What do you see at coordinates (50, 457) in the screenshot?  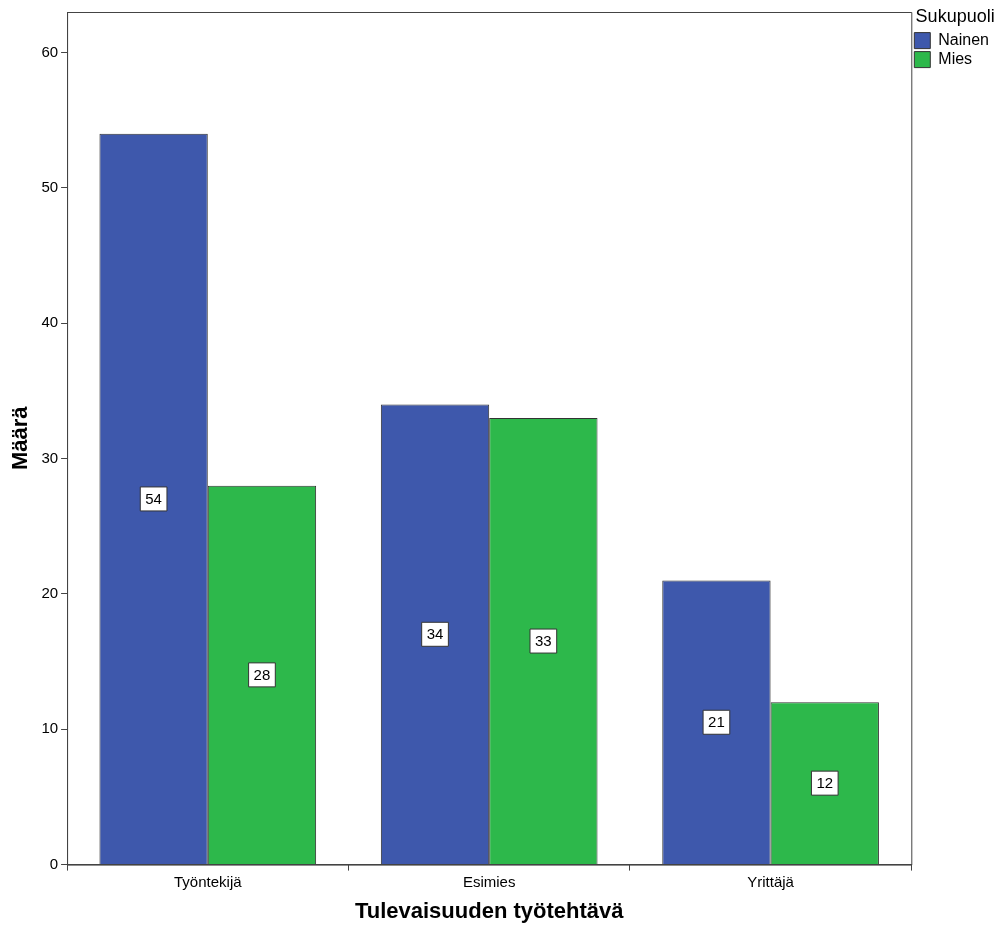 I see `y-tick-label: 30` at bounding box center [50, 457].